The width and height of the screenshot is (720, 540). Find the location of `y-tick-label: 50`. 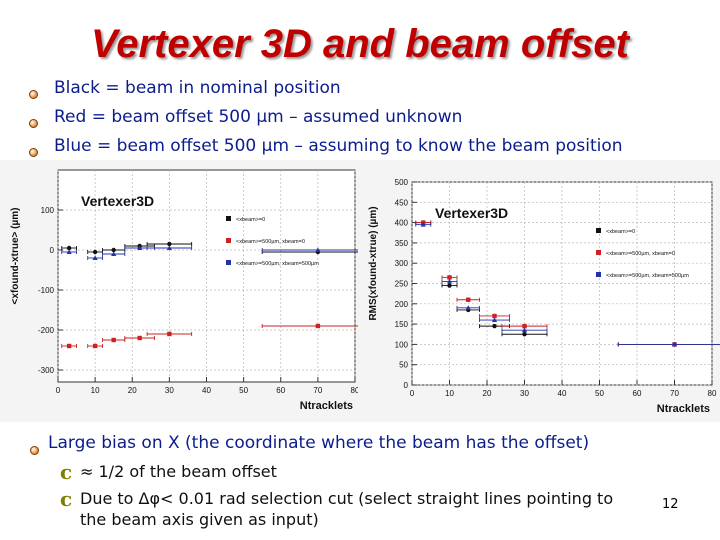

y-tick-label: 50 is located at coordinates (403, 365).